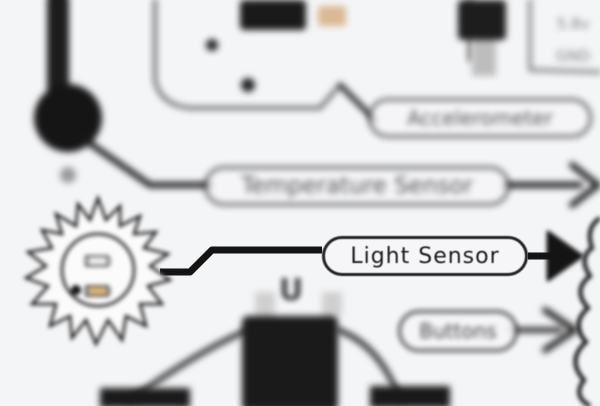 This screenshot has width=600, height=406. Describe the element at coordinates (480, 118) in the screenshot. I see `accelerometer-label: Accelerometer` at that location.